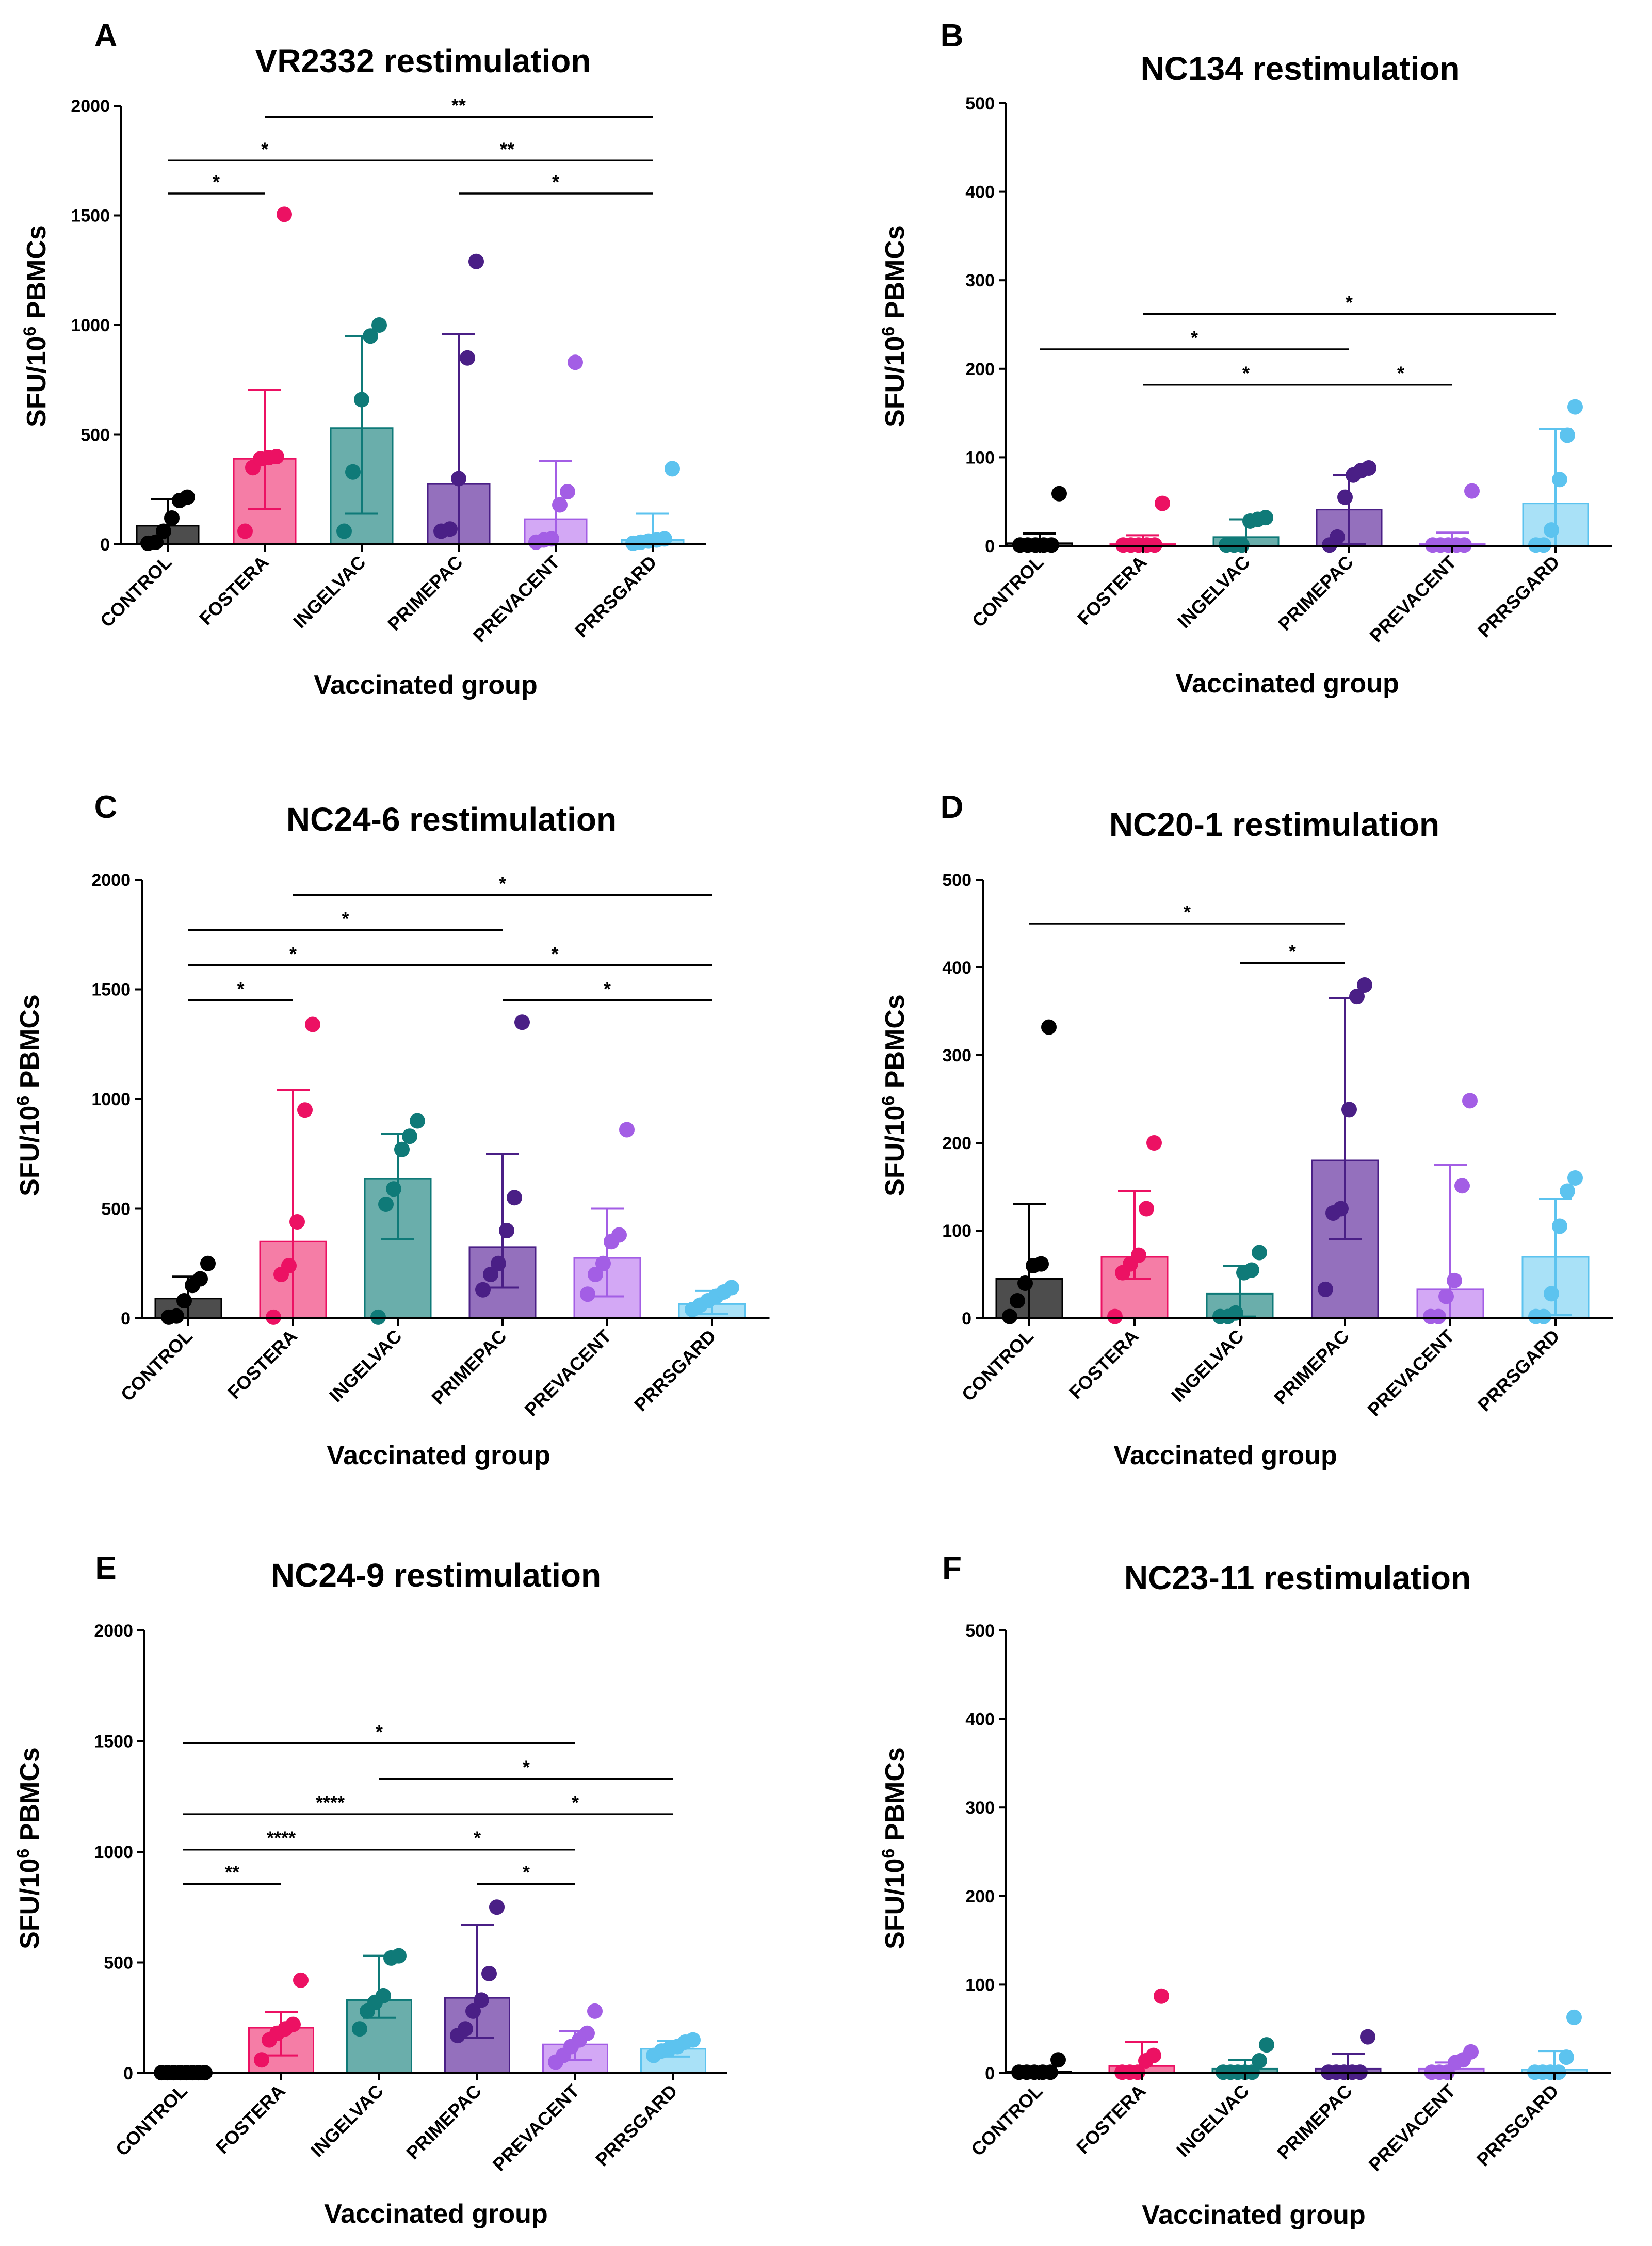 This screenshot has height=2246, width=1652. Describe the element at coordinates (30, 1904) in the screenshot. I see `y-axis-title-base: SFU/10` at that location.